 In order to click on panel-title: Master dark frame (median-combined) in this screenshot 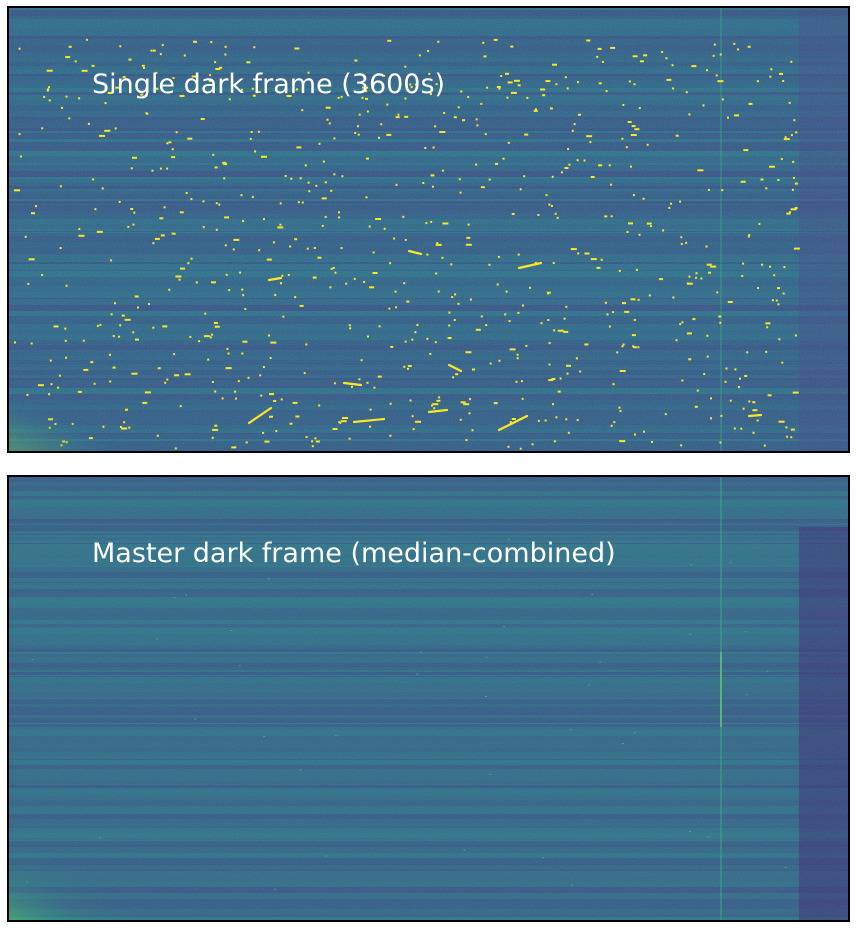, I will do `click(354, 553)`.